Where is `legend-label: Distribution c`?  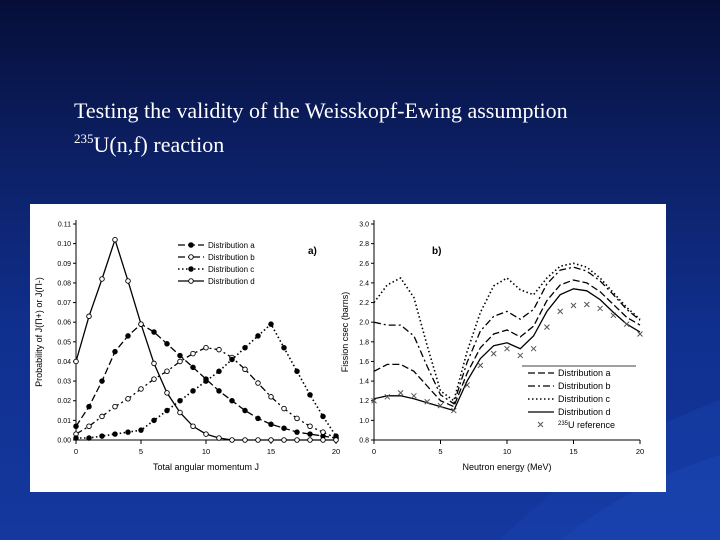 legend-label: Distribution c is located at coordinates (584, 399).